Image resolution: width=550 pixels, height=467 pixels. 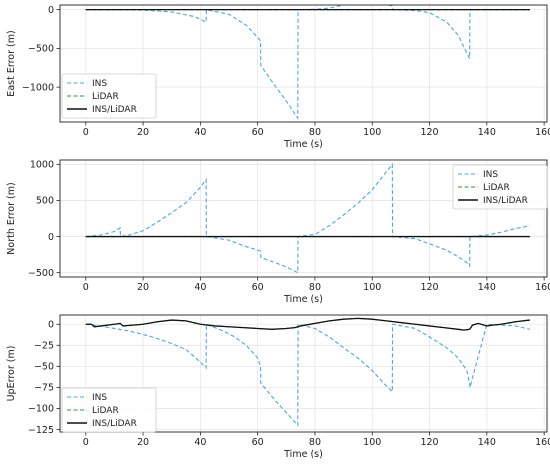 I want to click on y-tick-label: −50, so click(x=44, y=367).